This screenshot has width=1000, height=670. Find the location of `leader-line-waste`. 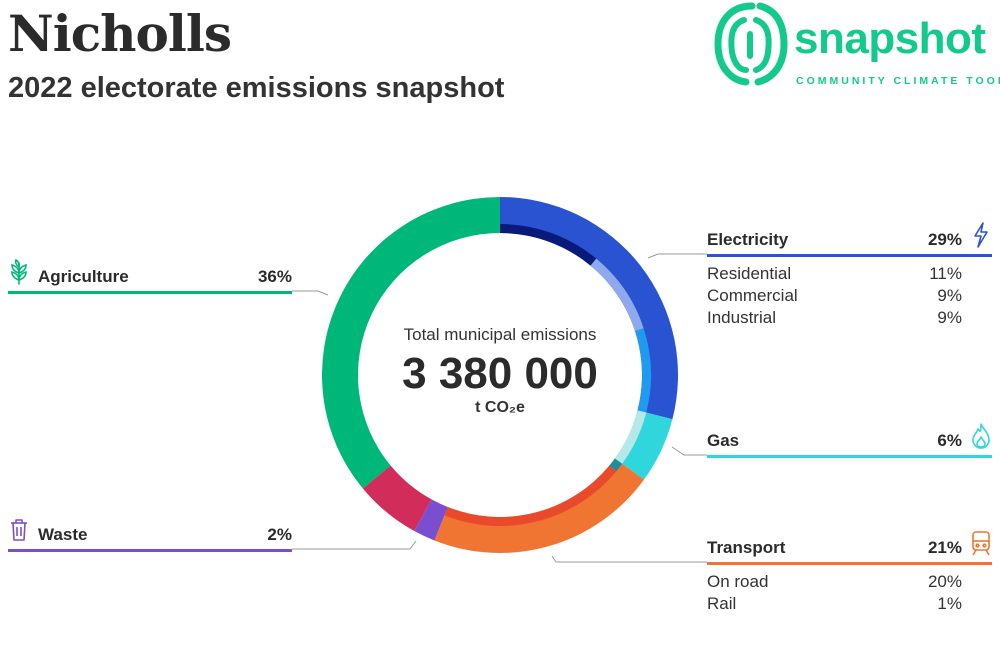

leader-line-waste is located at coordinates (354, 545).